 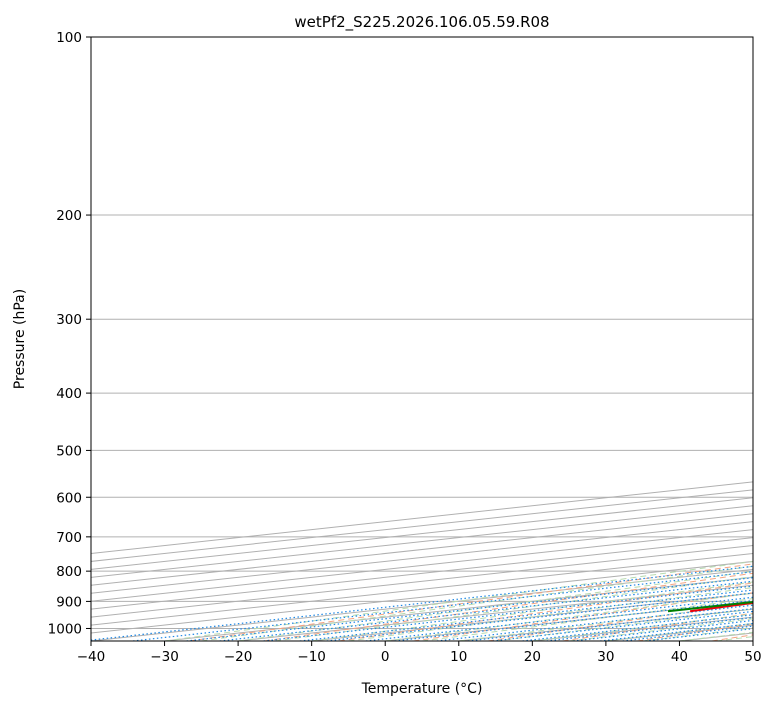 I want to click on y-tick-label: 800, so click(x=69, y=572).